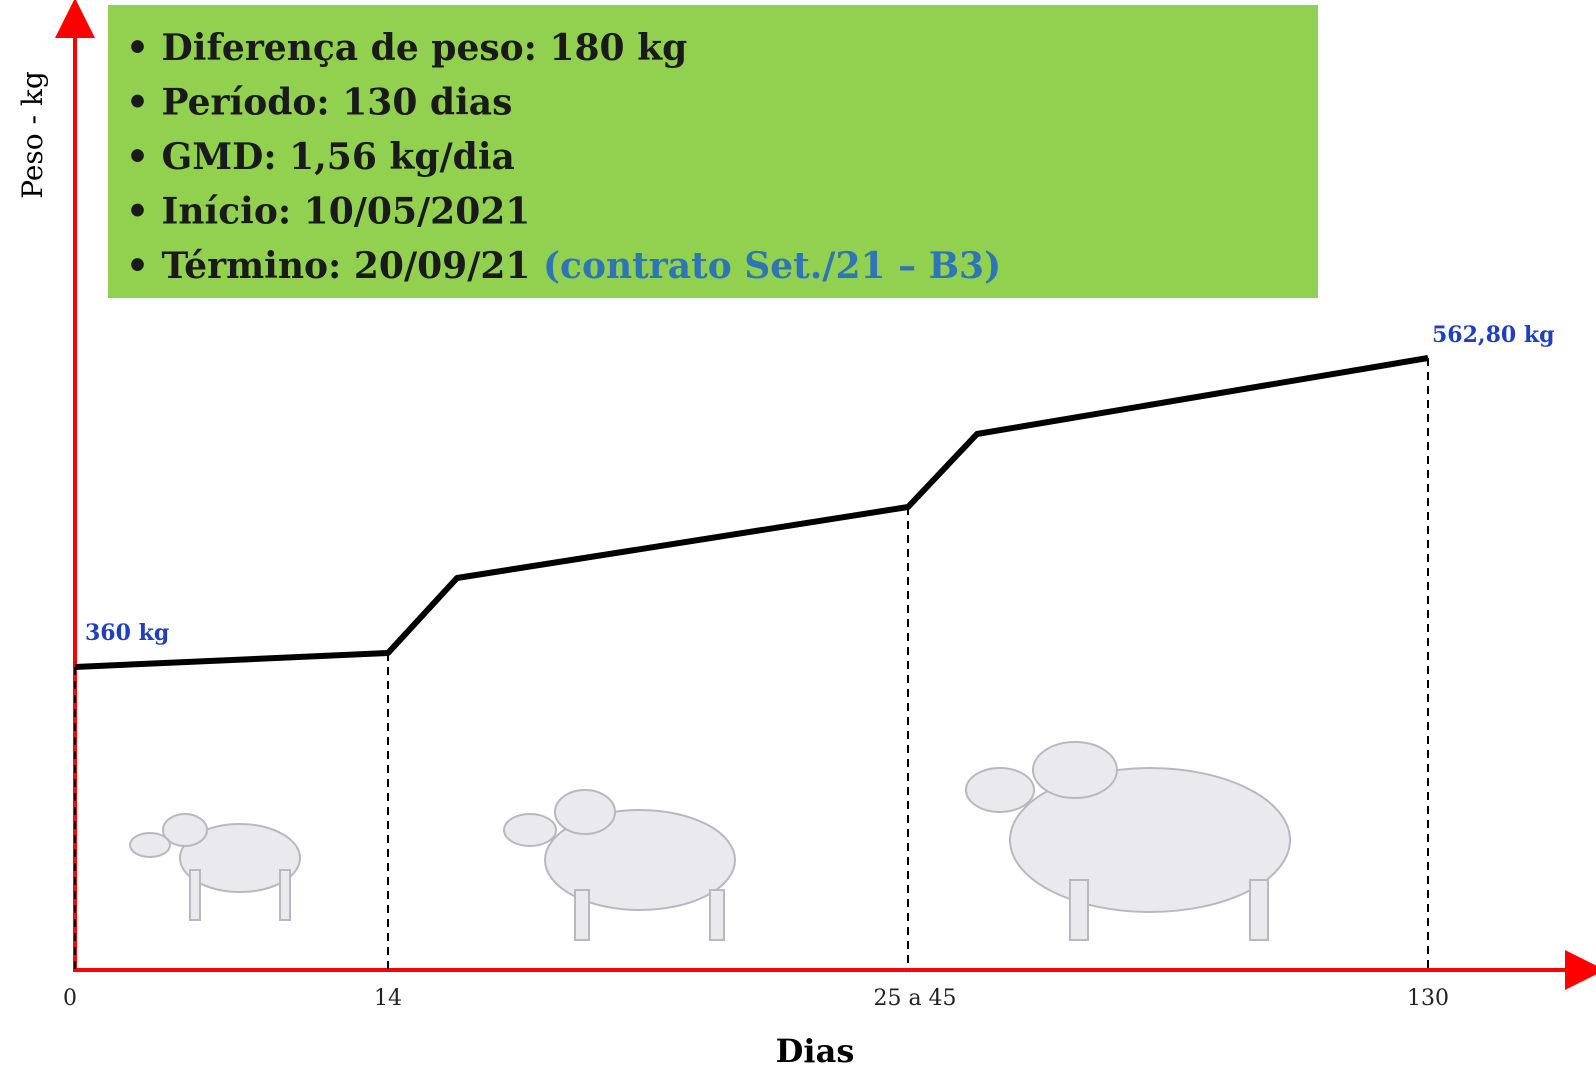 The width and height of the screenshot is (1596, 1083). Describe the element at coordinates (1128, 841) in the screenshot. I see `cattle-large` at that location.